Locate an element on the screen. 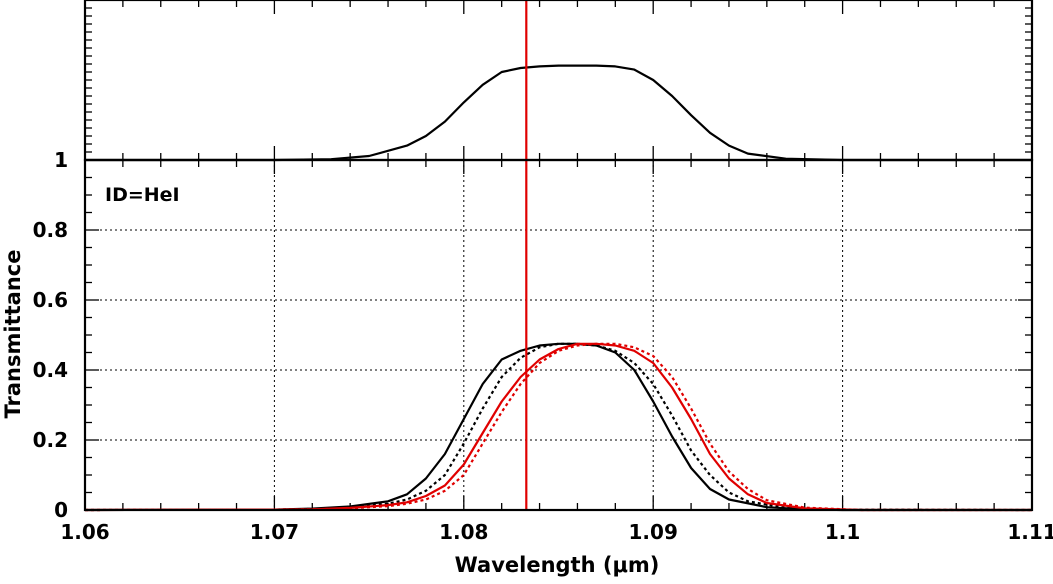  y-tick-label: 0.4 is located at coordinates (50, 370).